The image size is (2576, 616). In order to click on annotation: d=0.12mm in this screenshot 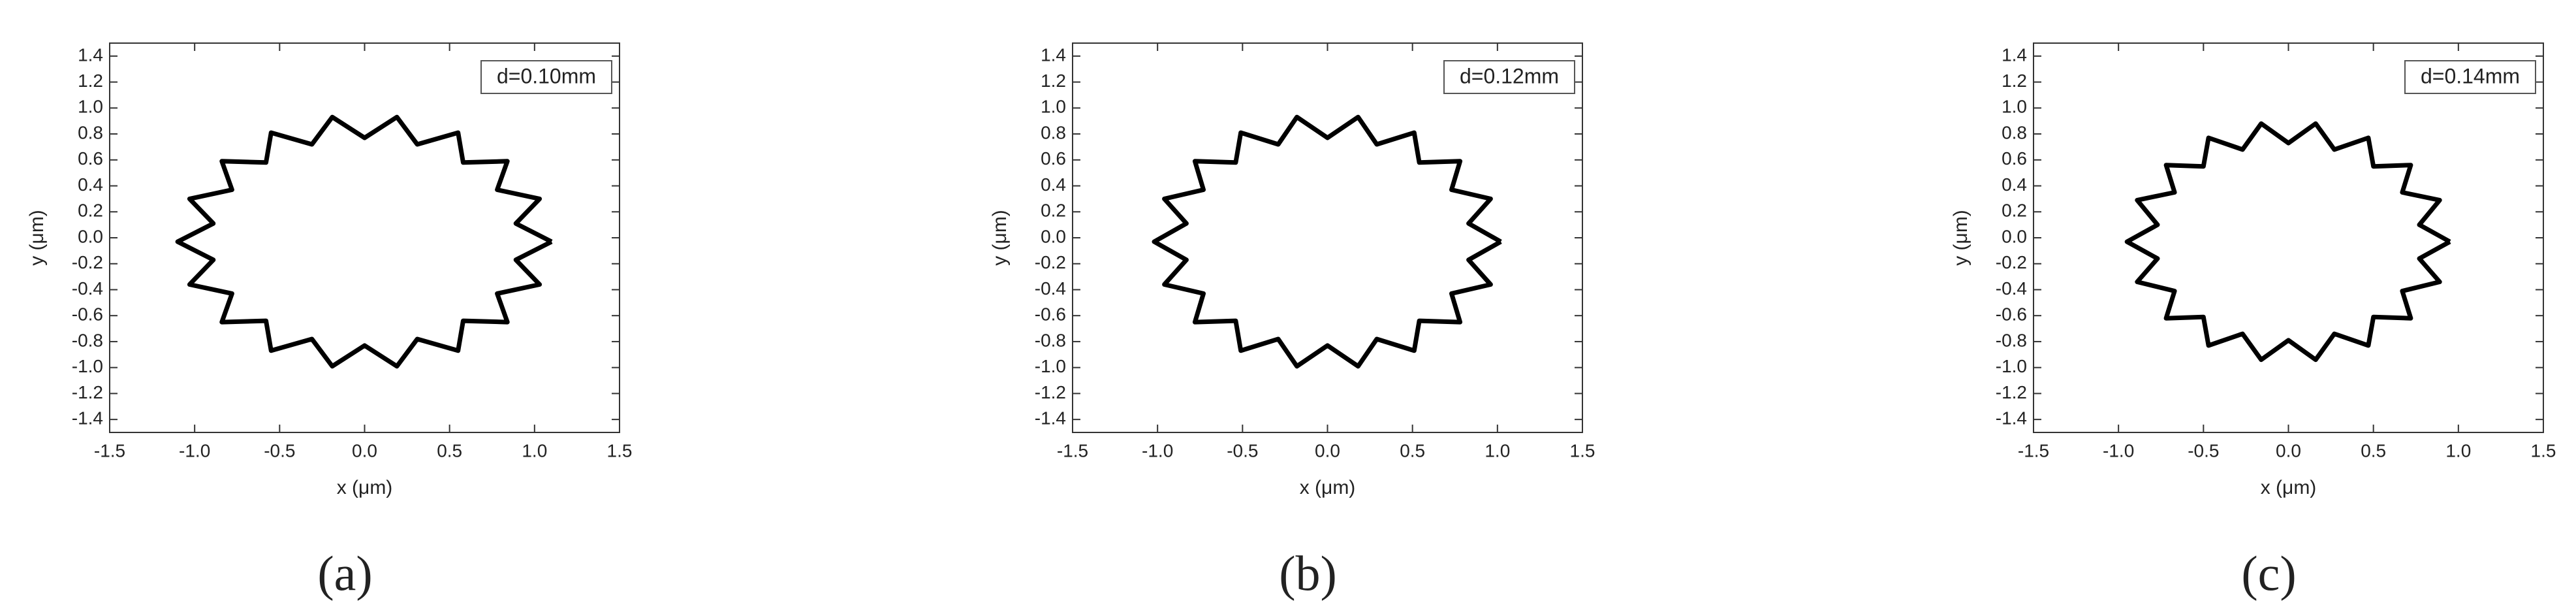, I will do `click(1509, 76)`.